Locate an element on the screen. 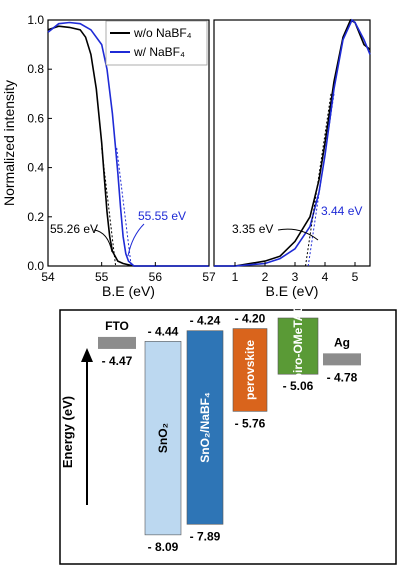 This screenshot has height=581, width=412. level-value-label: - 4.78 is located at coordinates (342, 377).